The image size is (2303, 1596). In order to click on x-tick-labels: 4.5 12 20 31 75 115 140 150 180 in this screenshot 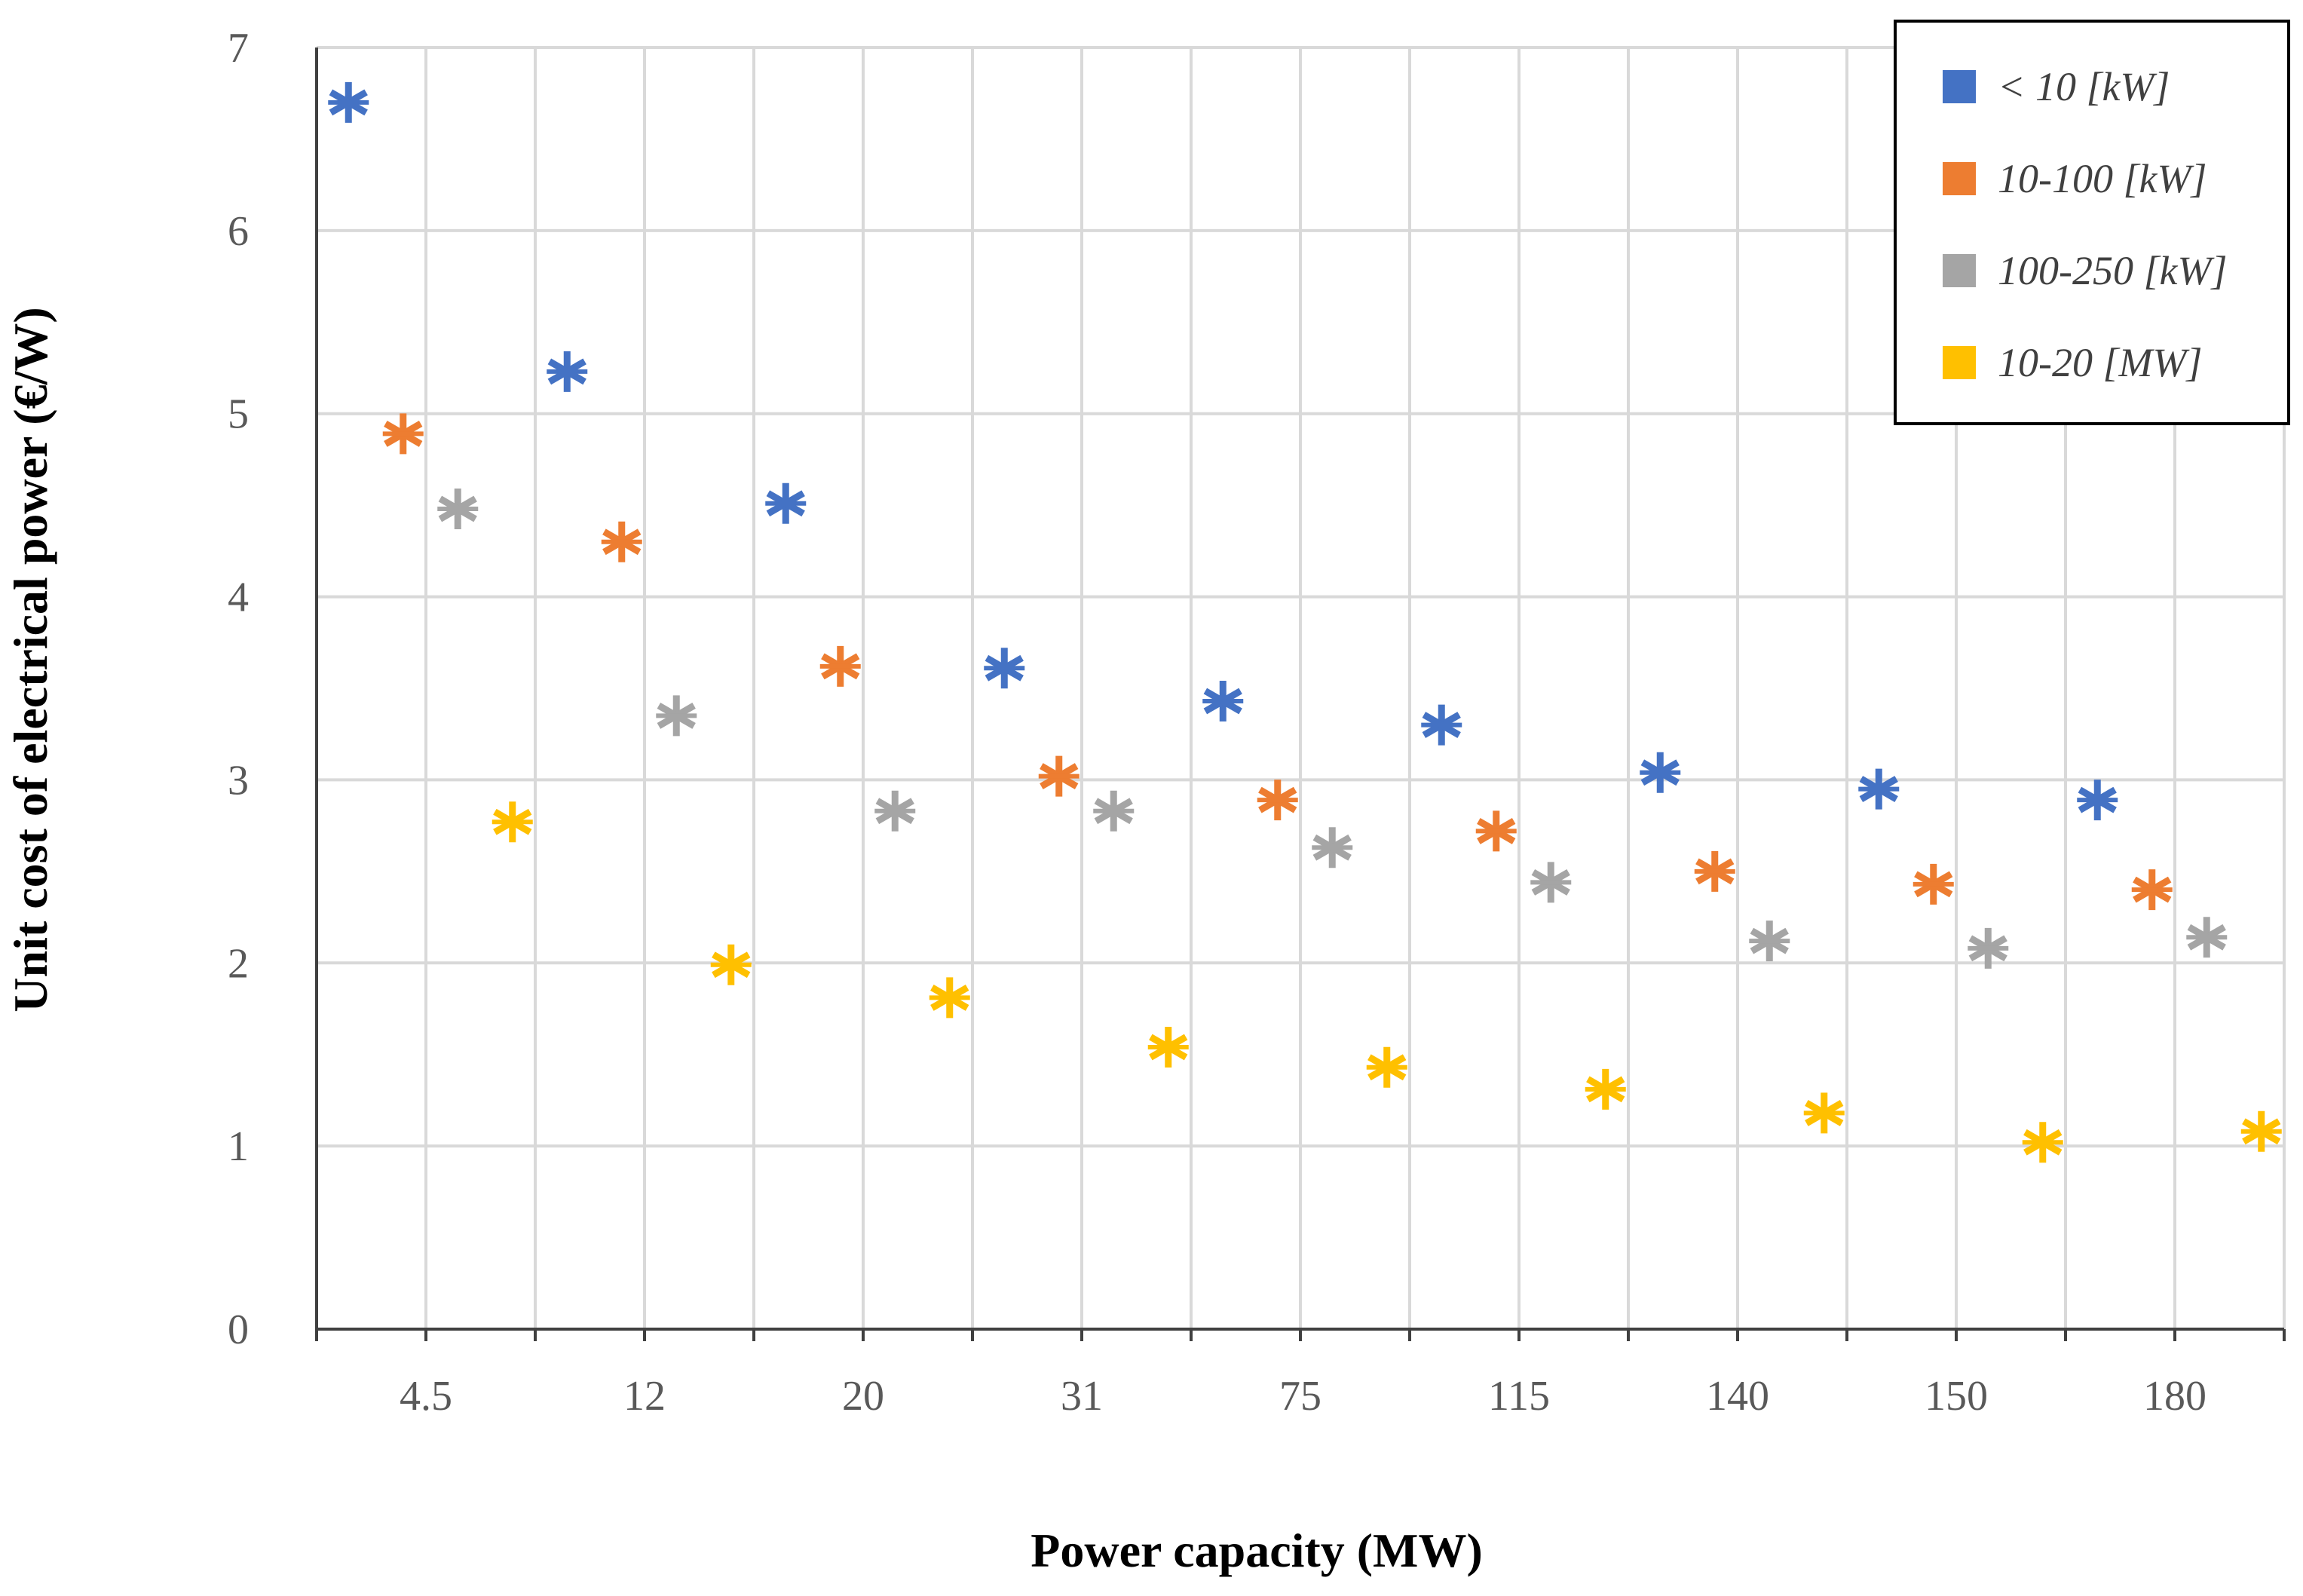, I will do `click(1303, 1396)`.